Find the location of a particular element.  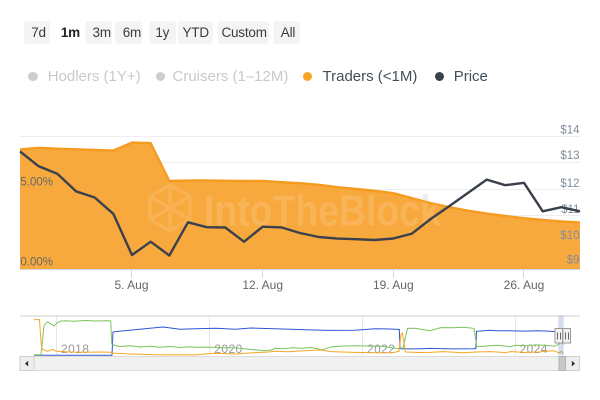

svg-text: 19. Aug is located at coordinates (393, 285).